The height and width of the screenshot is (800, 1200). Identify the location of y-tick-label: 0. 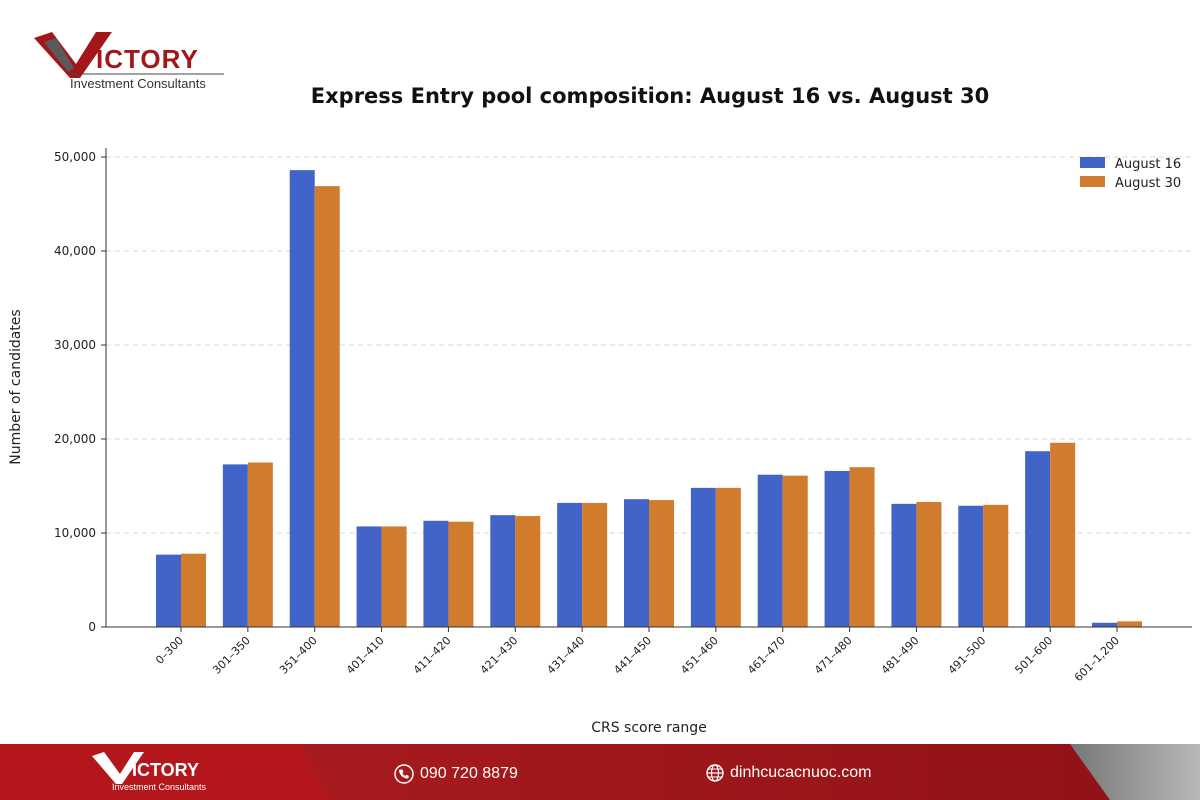
(92, 627).